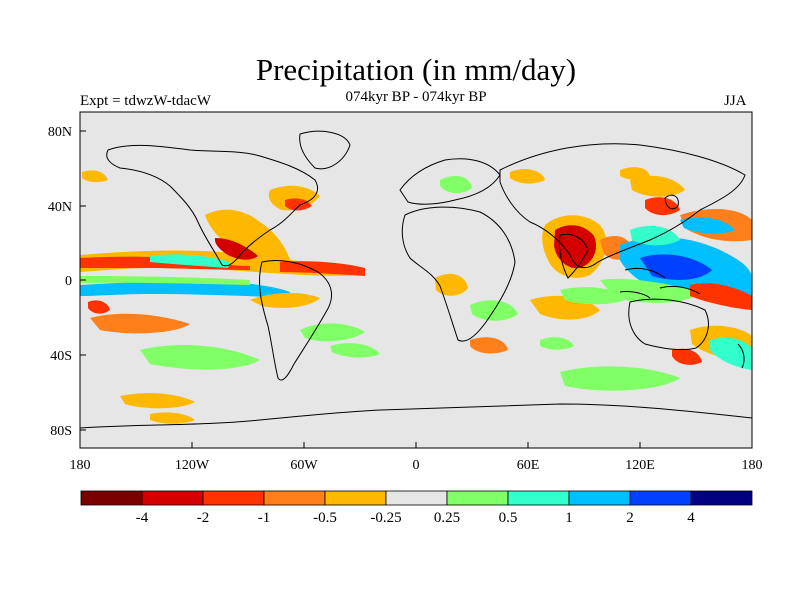 Image resolution: width=800 pixels, height=600 pixels. Describe the element at coordinates (707, 225) in the screenshot. I see `contour-npac-blue` at that location.